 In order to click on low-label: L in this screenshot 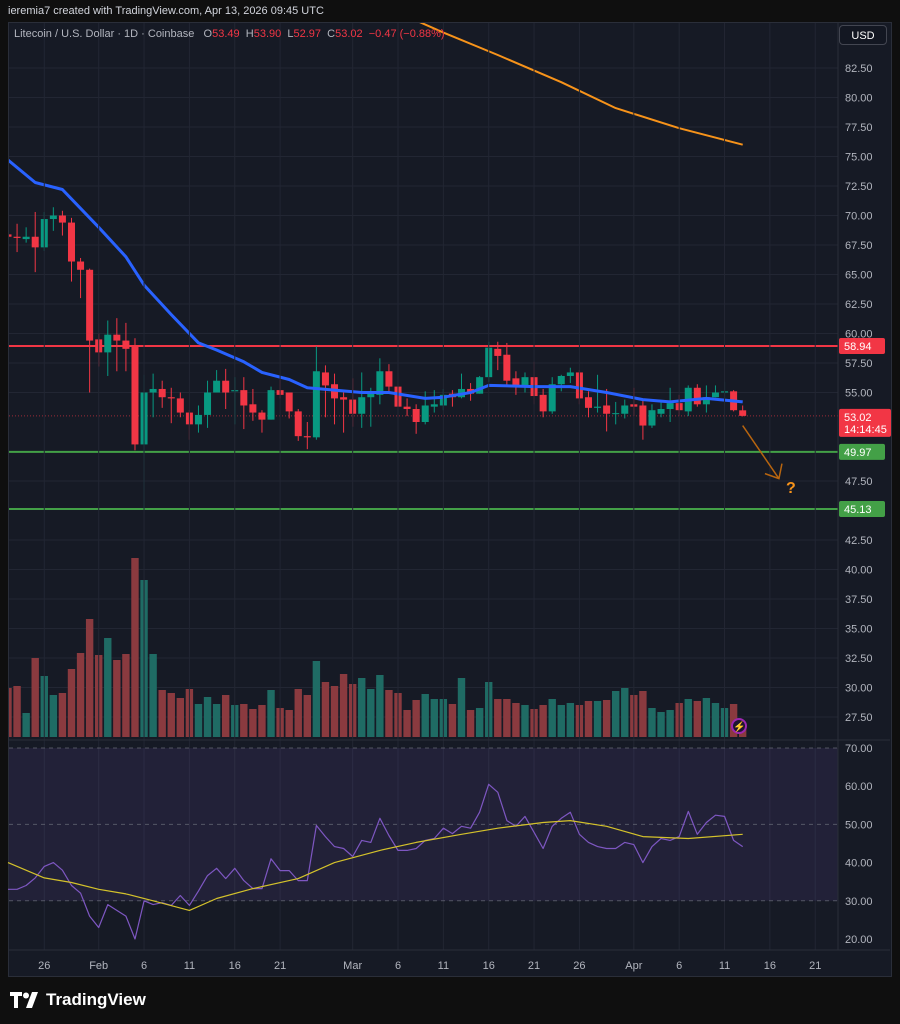, I will do `click(290, 34)`.